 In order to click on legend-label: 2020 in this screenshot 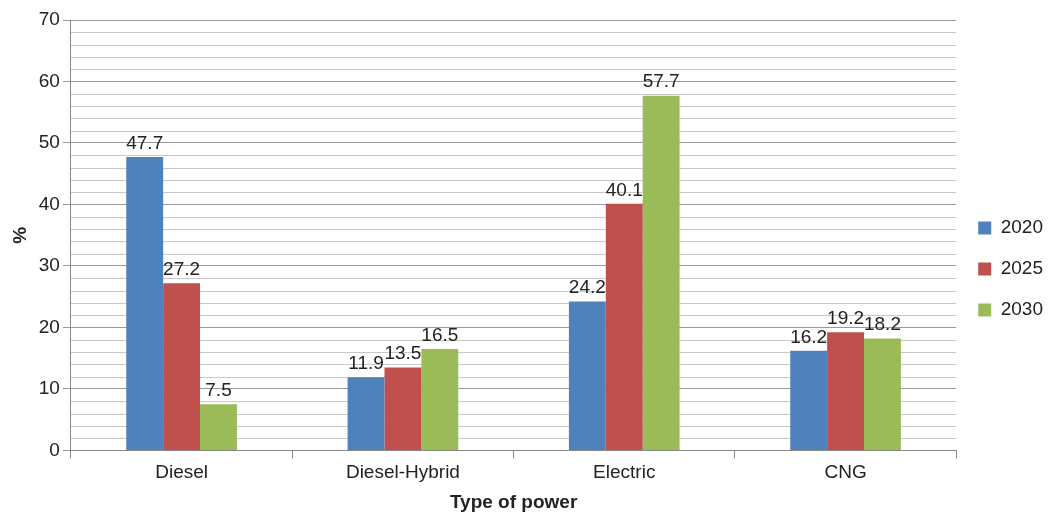, I will do `click(1022, 227)`.